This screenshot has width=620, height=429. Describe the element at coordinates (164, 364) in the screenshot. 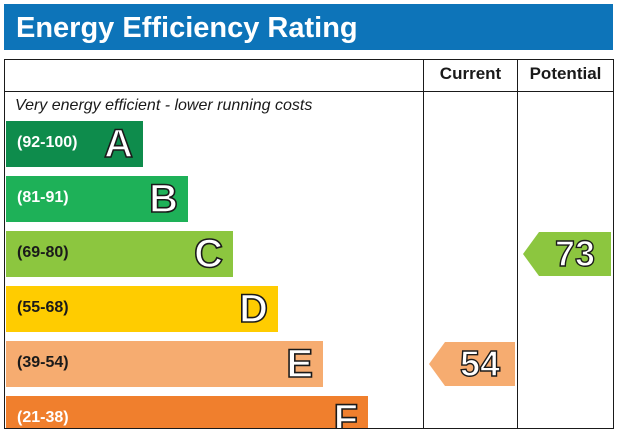

I see `band-e: (39-54) E` at that location.